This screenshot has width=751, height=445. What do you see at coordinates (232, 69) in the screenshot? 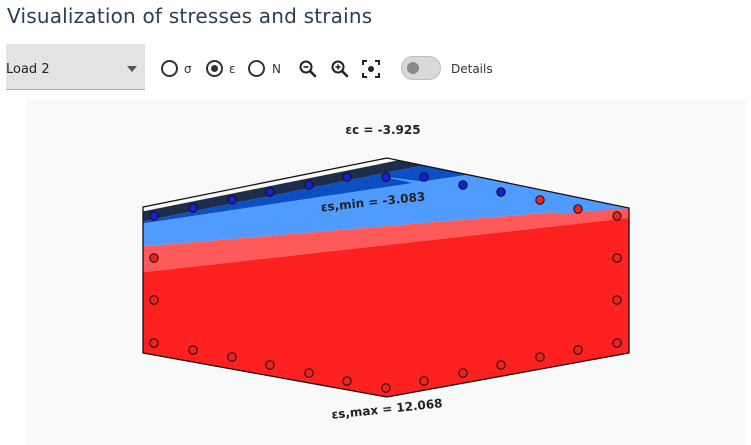
I see `radio-epsilon-label: ε` at bounding box center [232, 69].